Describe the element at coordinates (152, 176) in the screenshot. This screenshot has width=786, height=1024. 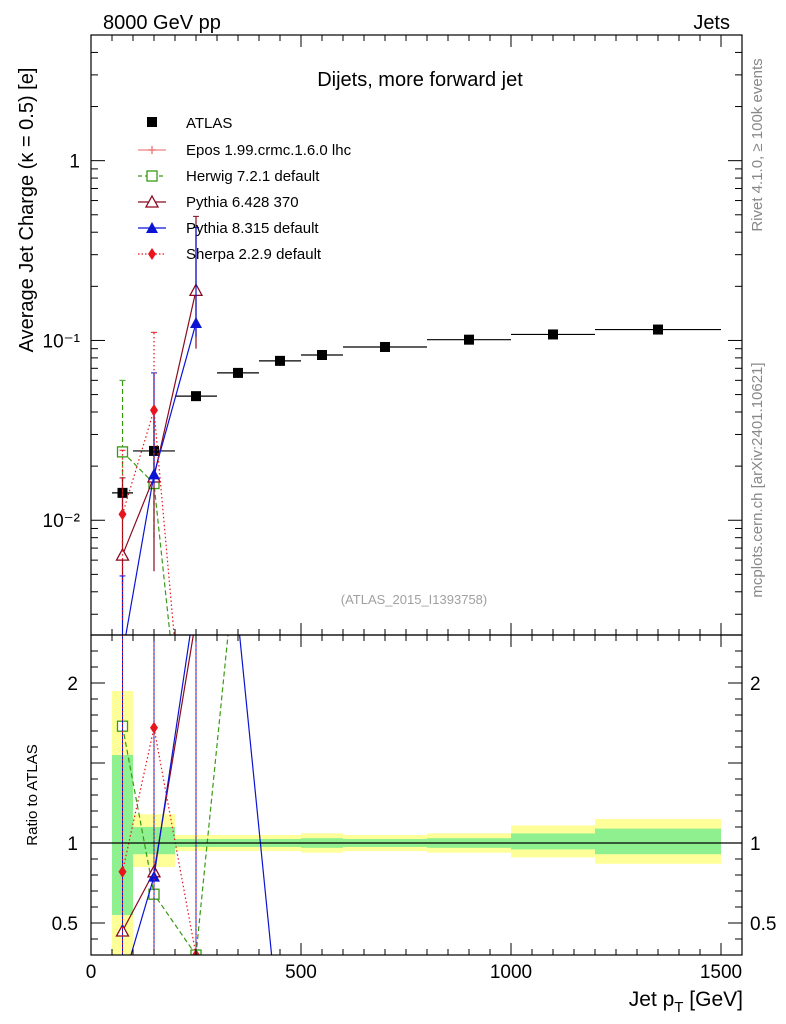
I see `legend-marker-herwig` at that location.